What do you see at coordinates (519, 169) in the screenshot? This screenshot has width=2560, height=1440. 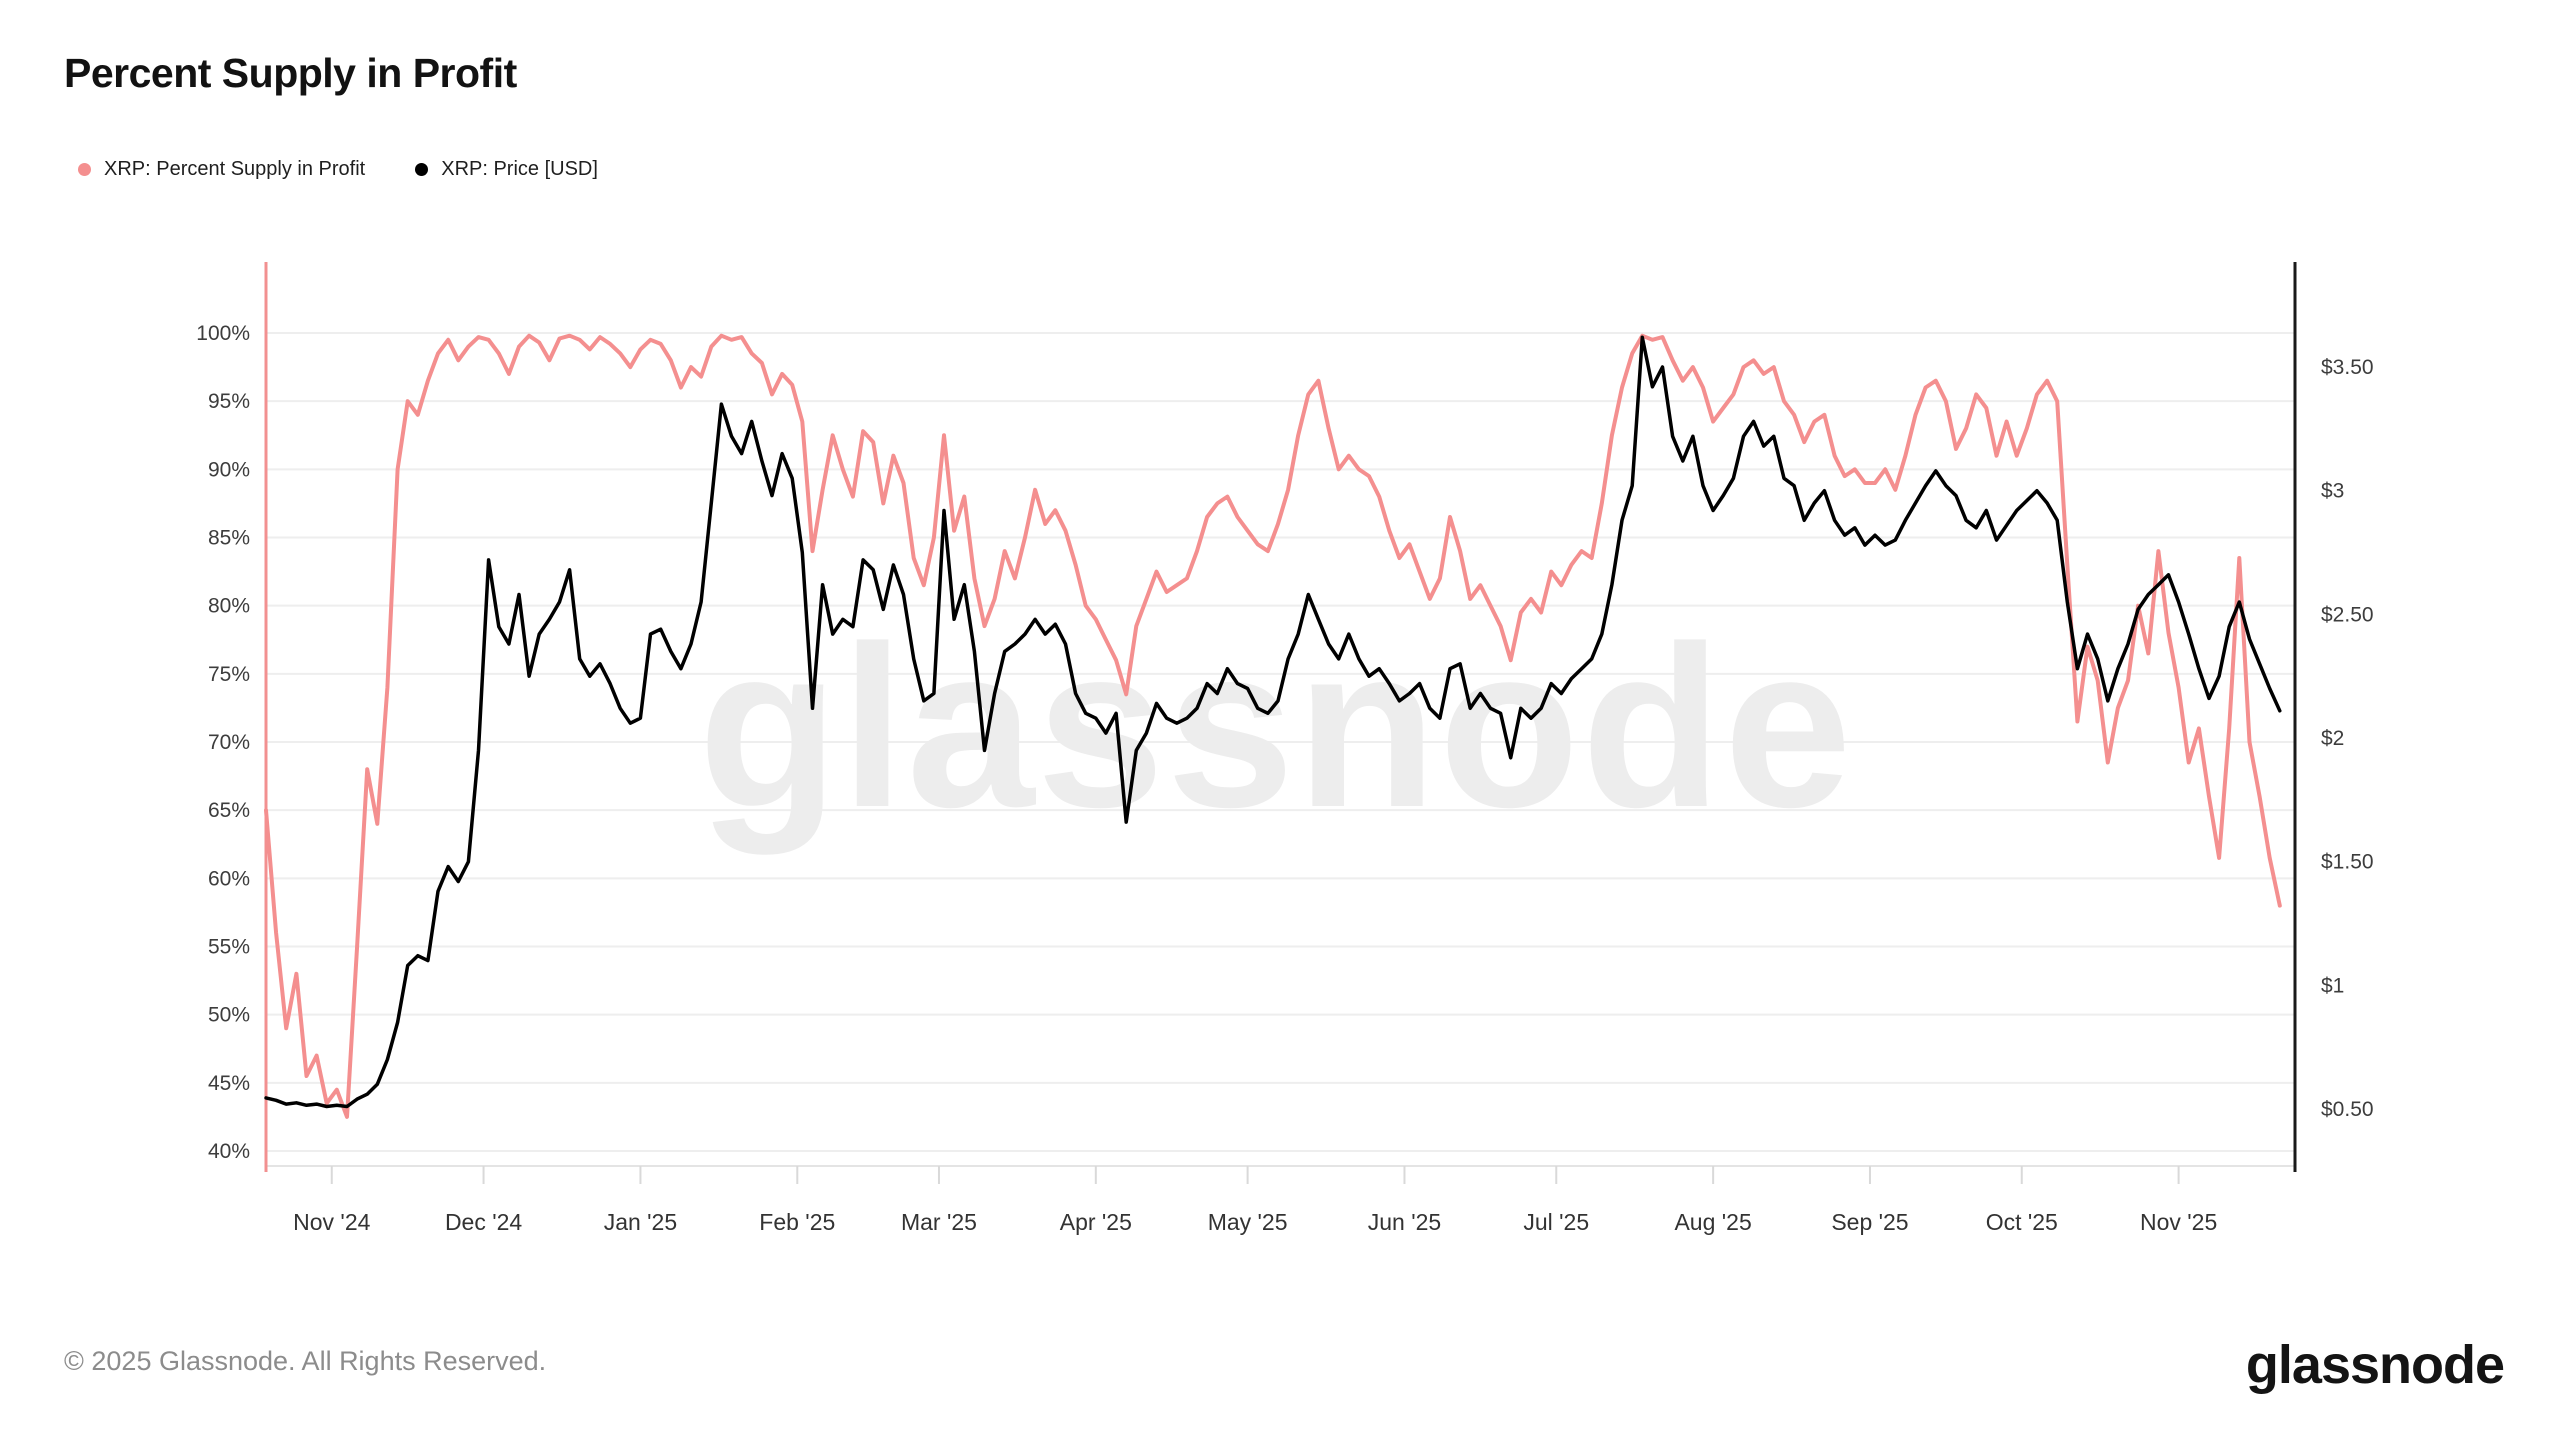 I see `legend-label: XRP: Price [USD]` at bounding box center [519, 169].